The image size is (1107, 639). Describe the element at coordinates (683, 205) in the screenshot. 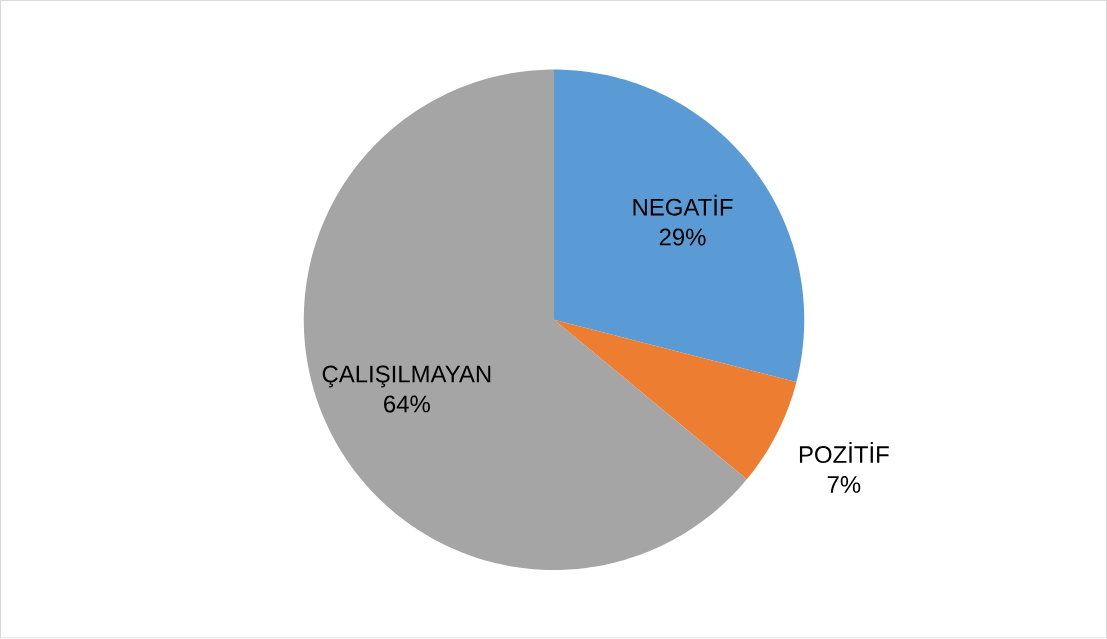

I see `slice-label: NEGATİF` at that location.